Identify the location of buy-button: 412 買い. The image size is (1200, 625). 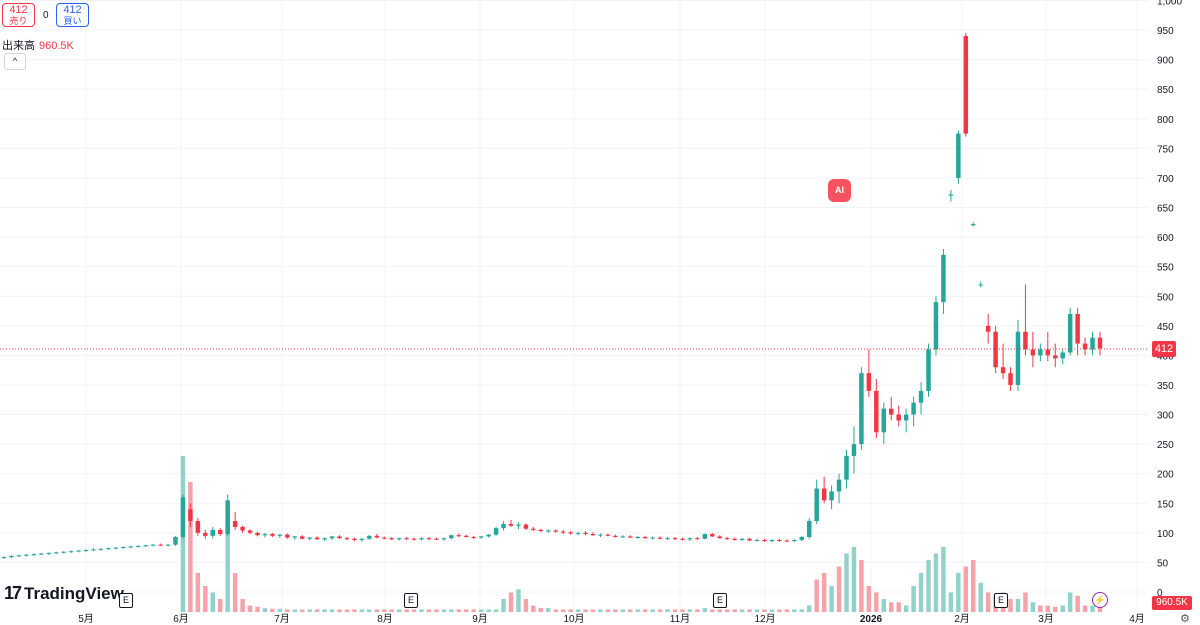
(72, 15).